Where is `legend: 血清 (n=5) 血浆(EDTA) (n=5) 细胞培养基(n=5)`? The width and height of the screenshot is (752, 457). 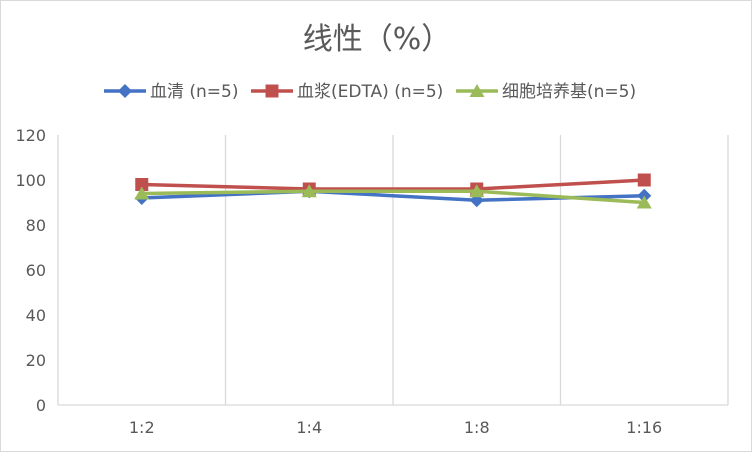
legend: 血清 (n=5) 血浆(EDTA) (n=5) 细胞培养基(n=5) is located at coordinates (370, 92).